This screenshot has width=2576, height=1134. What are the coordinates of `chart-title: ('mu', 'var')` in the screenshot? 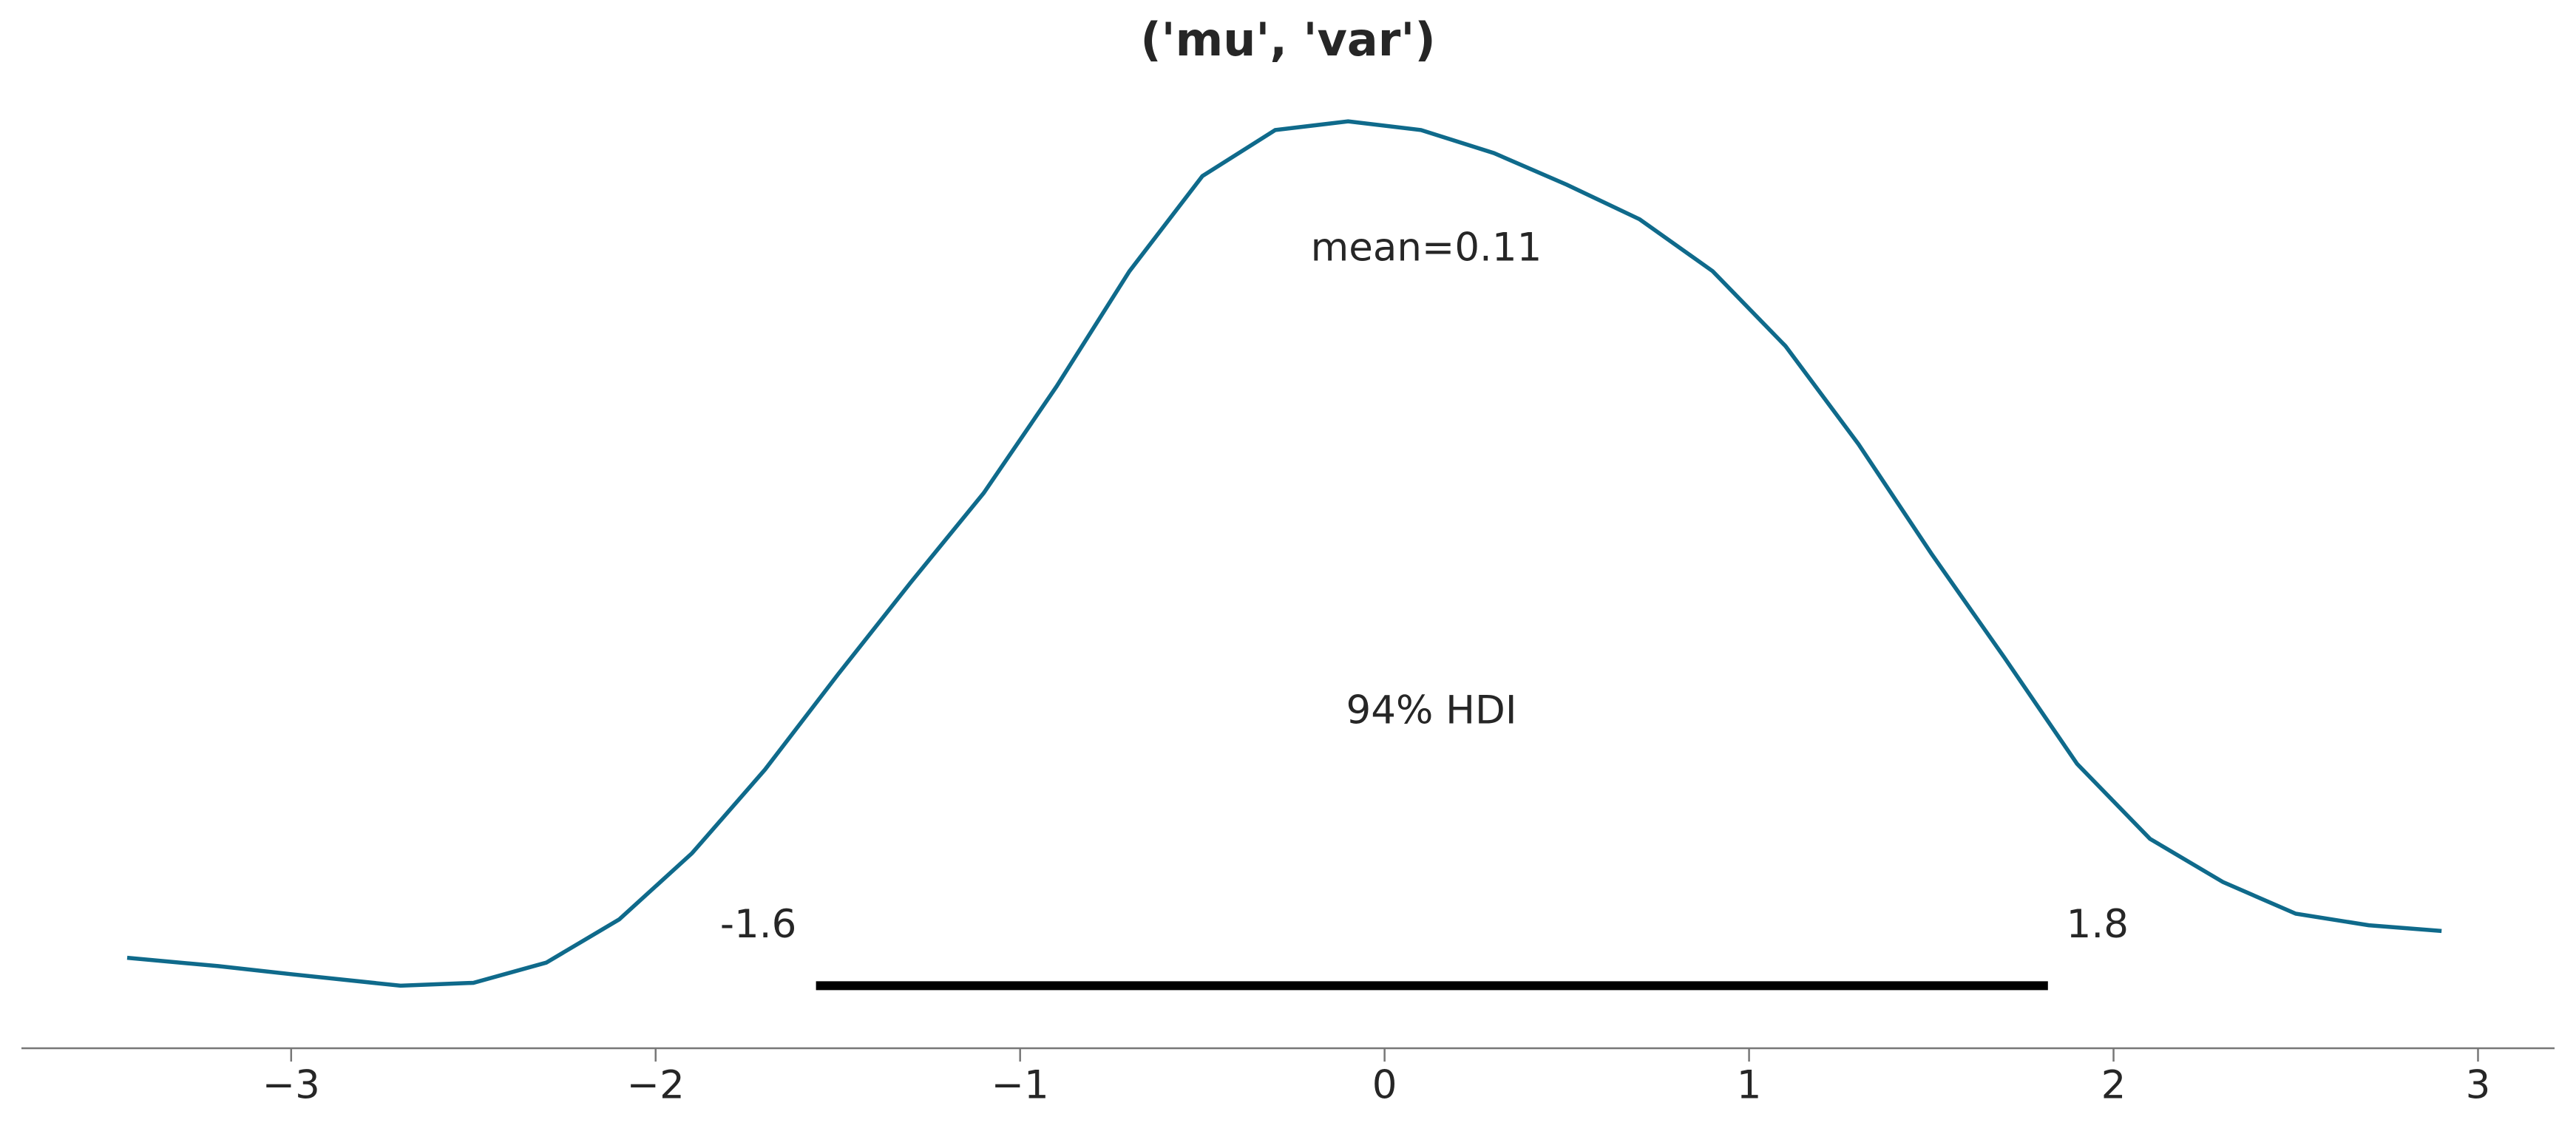 It's located at (1287, 40).